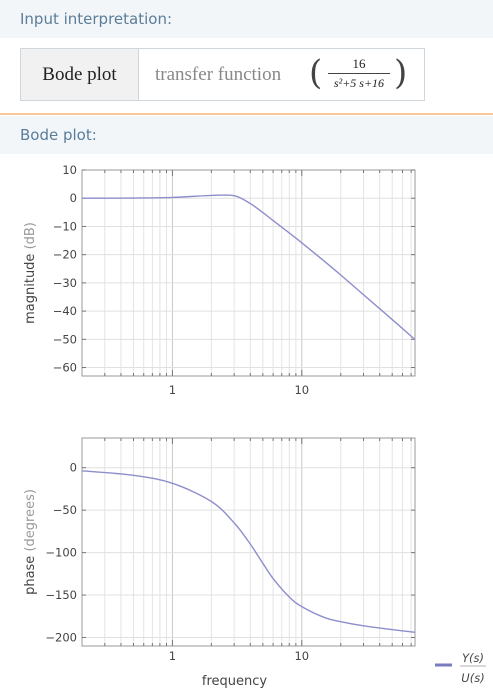  What do you see at coordinates (401, 73) in the screenshot?
I see `right-paren-glyph: )` at bounding box center [401, 73].